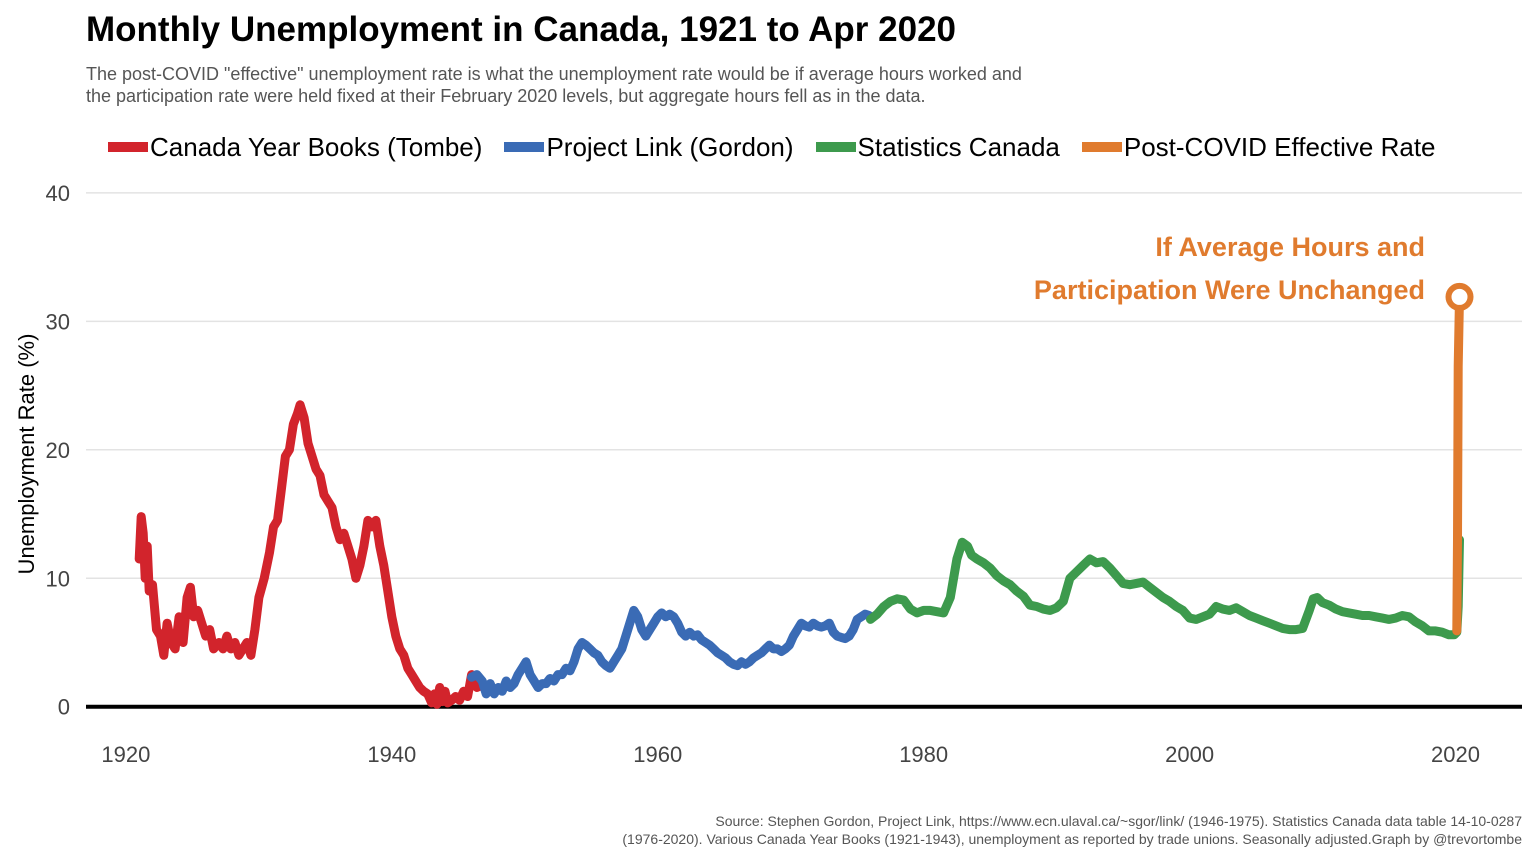  What do you see at coordinates (1455, 754) in the screenshot?
I see `x-tick-label: 2020` at bounding box center [1455, 754].